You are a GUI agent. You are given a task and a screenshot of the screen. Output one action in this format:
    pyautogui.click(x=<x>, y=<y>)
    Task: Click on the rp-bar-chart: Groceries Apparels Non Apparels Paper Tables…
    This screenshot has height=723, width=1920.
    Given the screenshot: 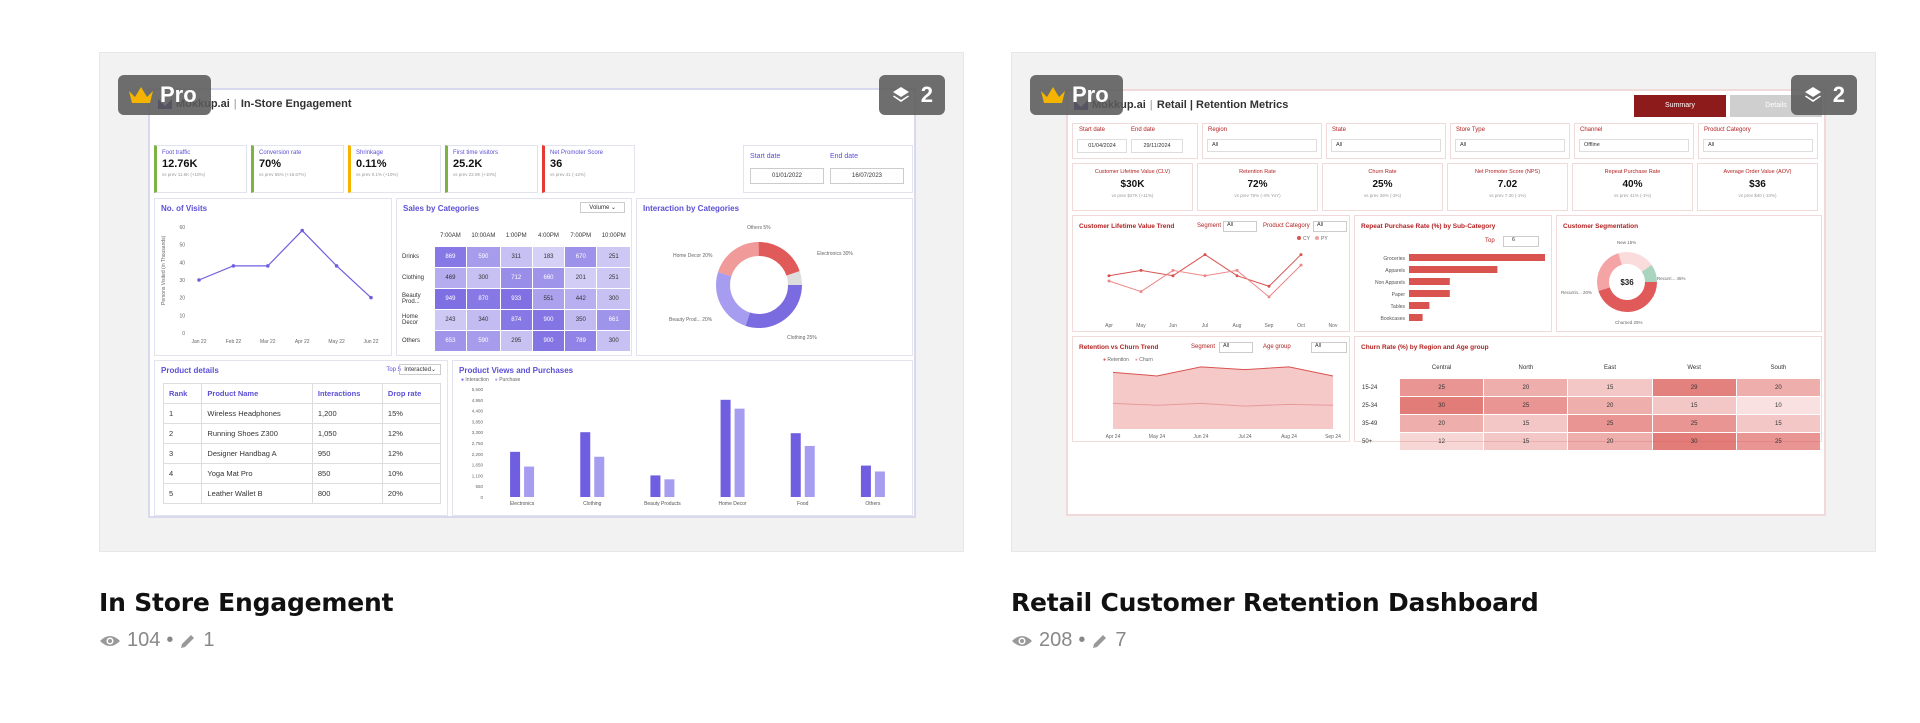 What is the action you would take?
    pyautogui.click(x=1460, y=288)
    